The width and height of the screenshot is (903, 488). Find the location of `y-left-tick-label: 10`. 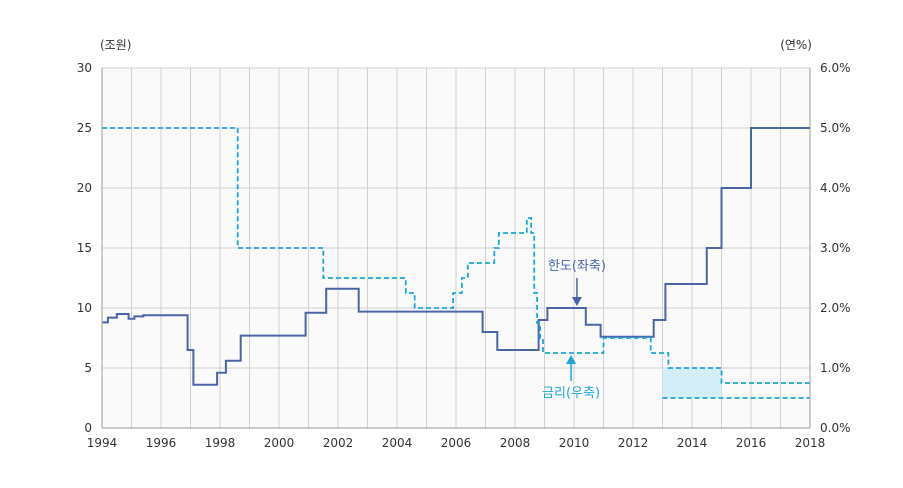

y-left-tick-label: 10 is located at coordinates (84, 308).